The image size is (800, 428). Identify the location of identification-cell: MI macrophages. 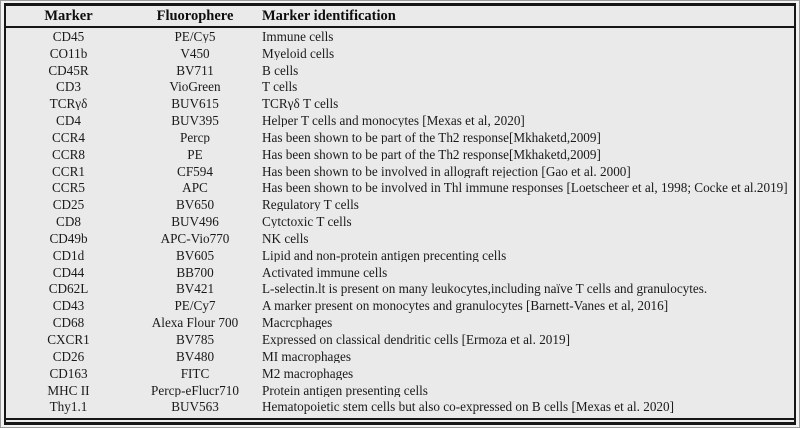
(306, 356).